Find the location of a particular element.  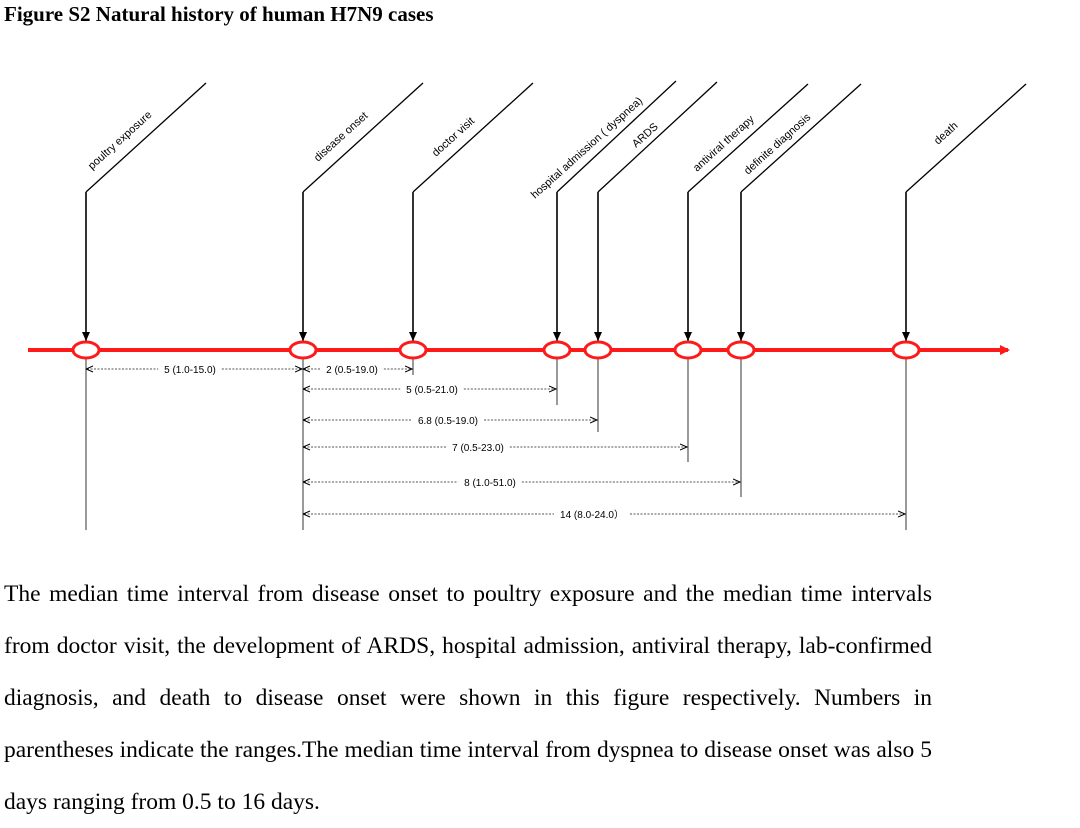

death-node is located at coordinates (906, 350).